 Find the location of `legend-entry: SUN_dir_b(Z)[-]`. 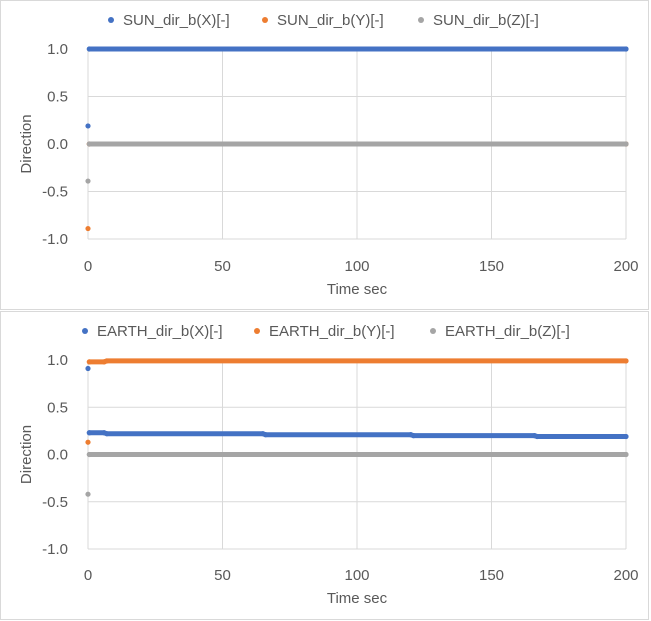

legend-entry: SUN_dir_b(Z)[-] is located at coordinates (486, 20).